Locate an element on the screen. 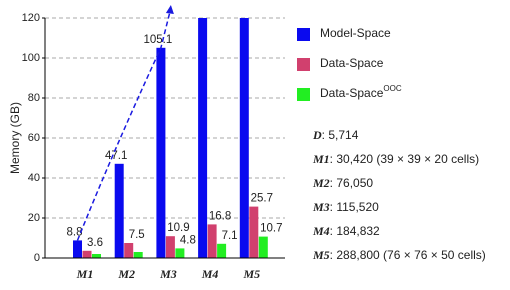 This screenshot has width=510, height=290. y-tick-label: 40 is located at coordinates (34, 178).